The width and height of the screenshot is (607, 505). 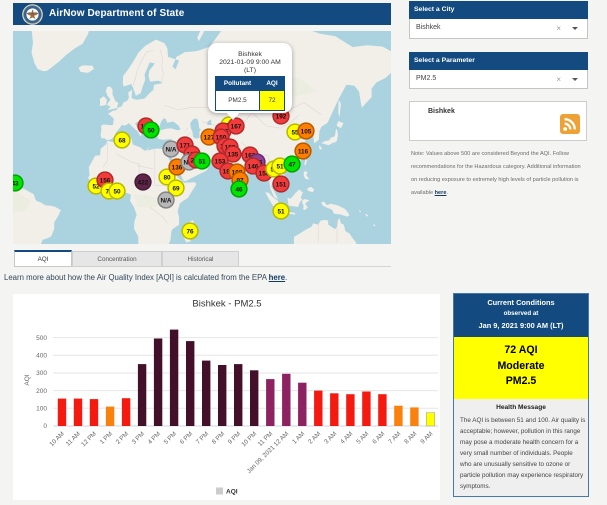 I want to click on svg-text: 153, so click(x=220, y=161).